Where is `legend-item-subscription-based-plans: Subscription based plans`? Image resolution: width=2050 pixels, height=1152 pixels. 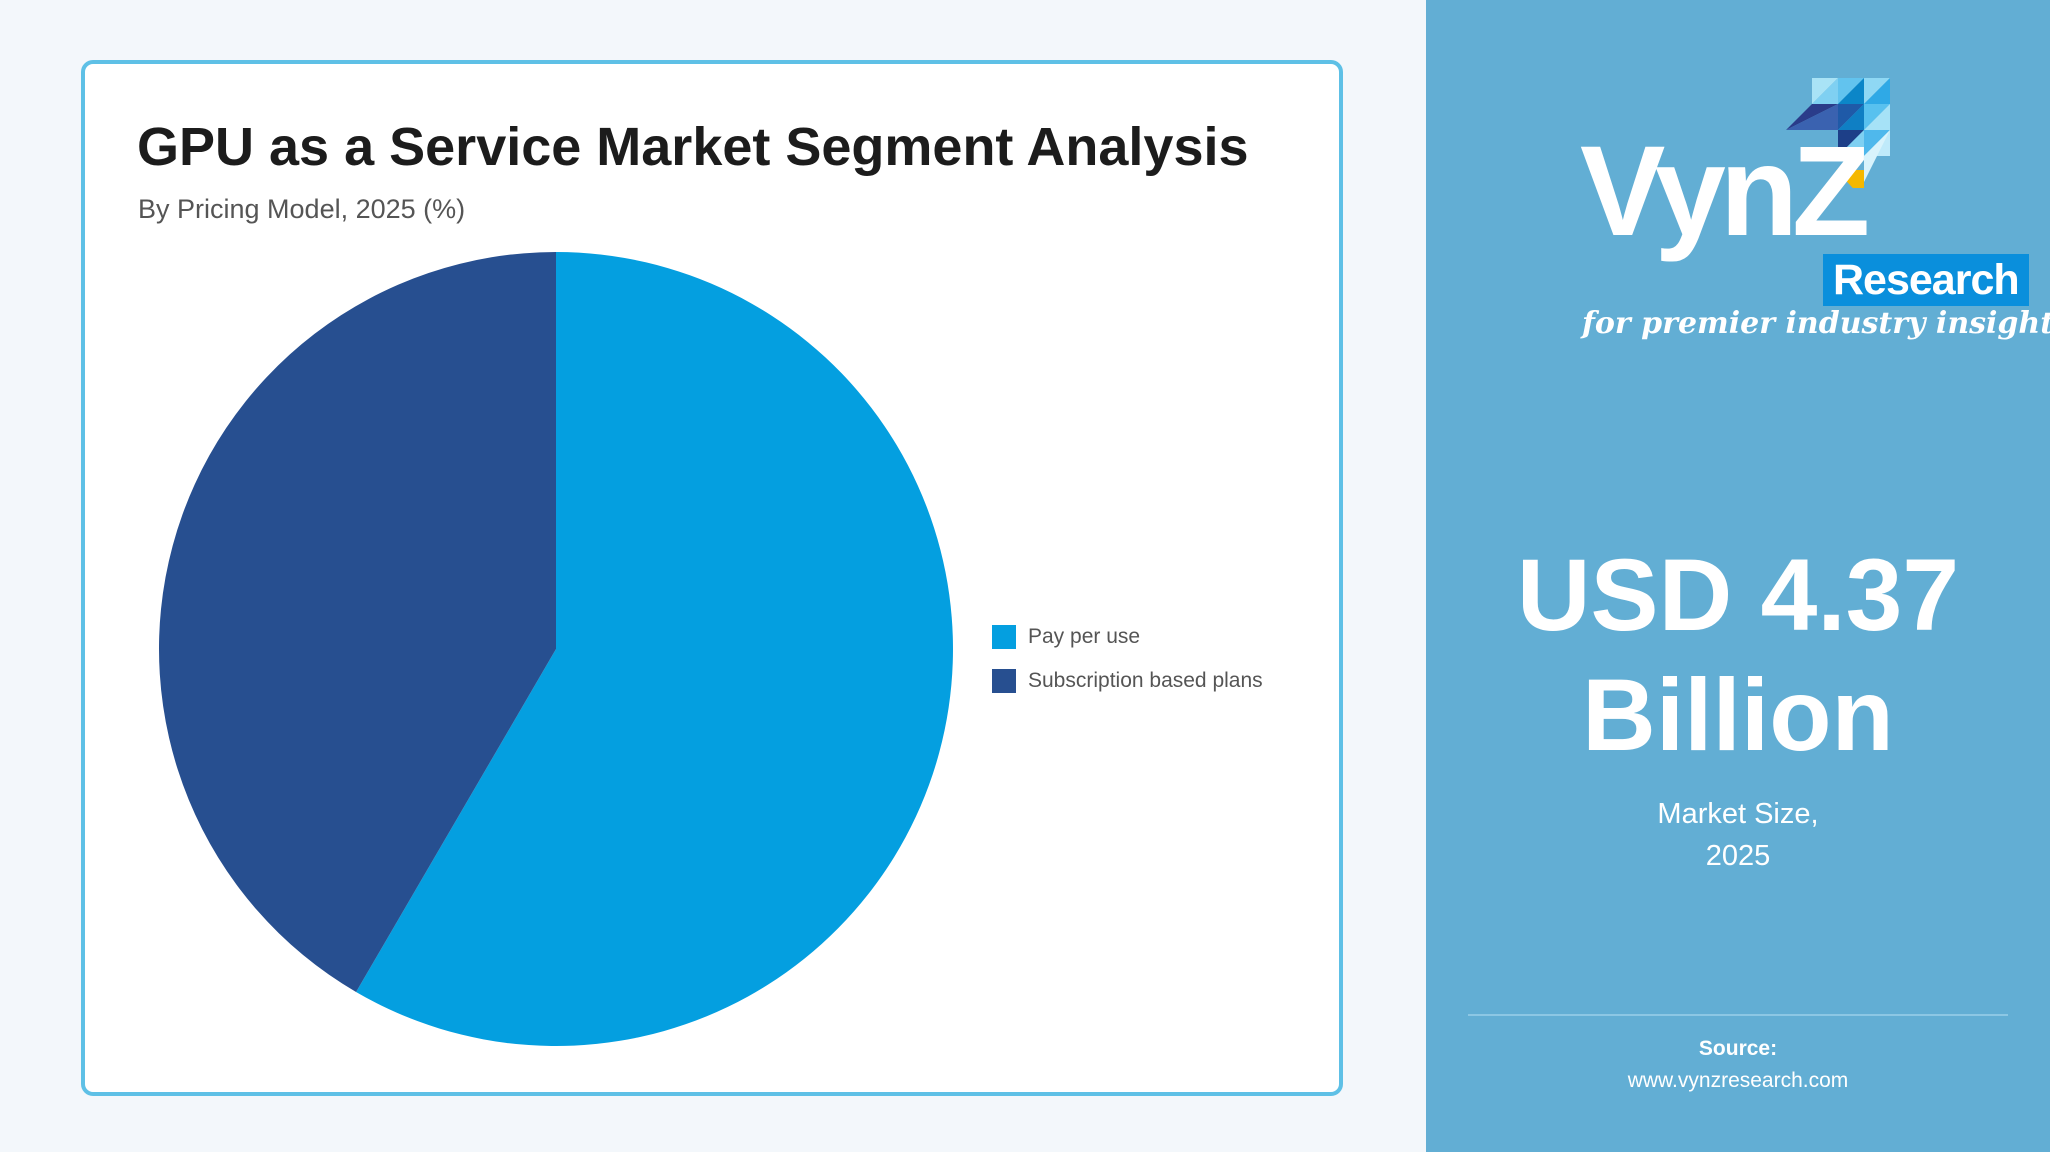
legend-item-subscription-based-plans: Subscription based plans is located at coordinates (1127, 681).